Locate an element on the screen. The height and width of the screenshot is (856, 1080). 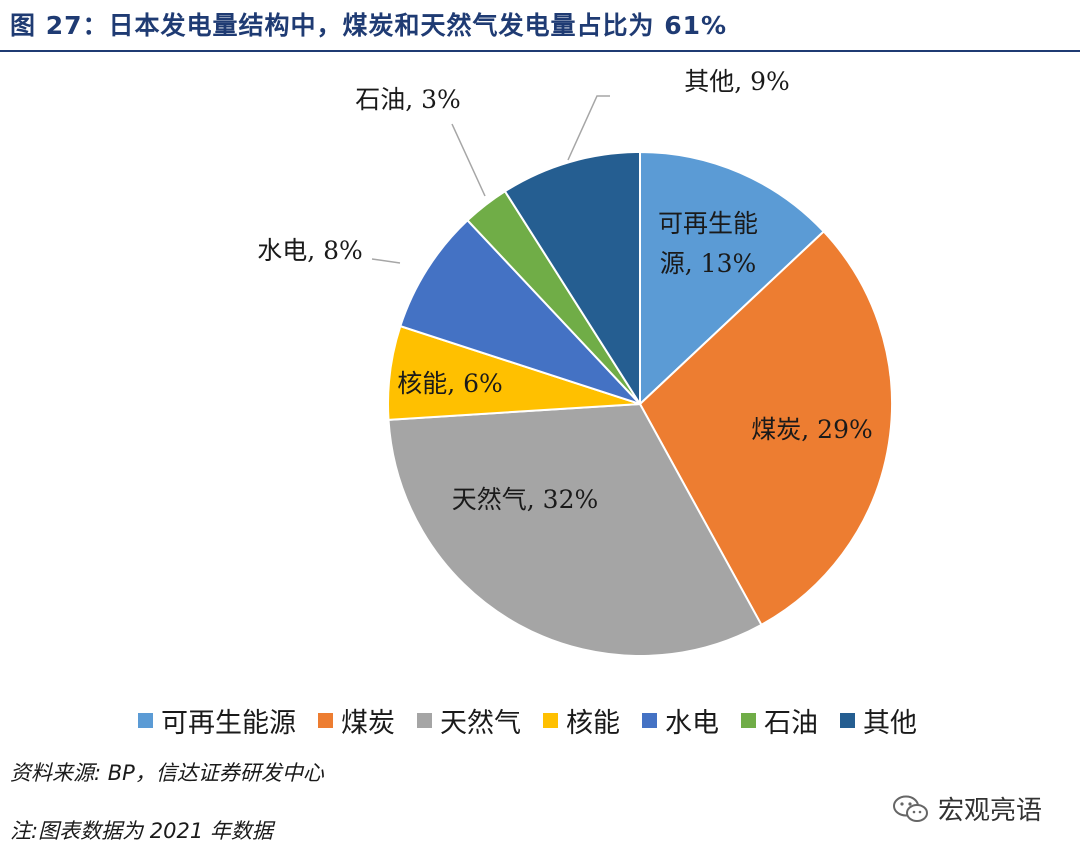
legend-item-coal: 煤炭 is located at coordinates (356, 720).